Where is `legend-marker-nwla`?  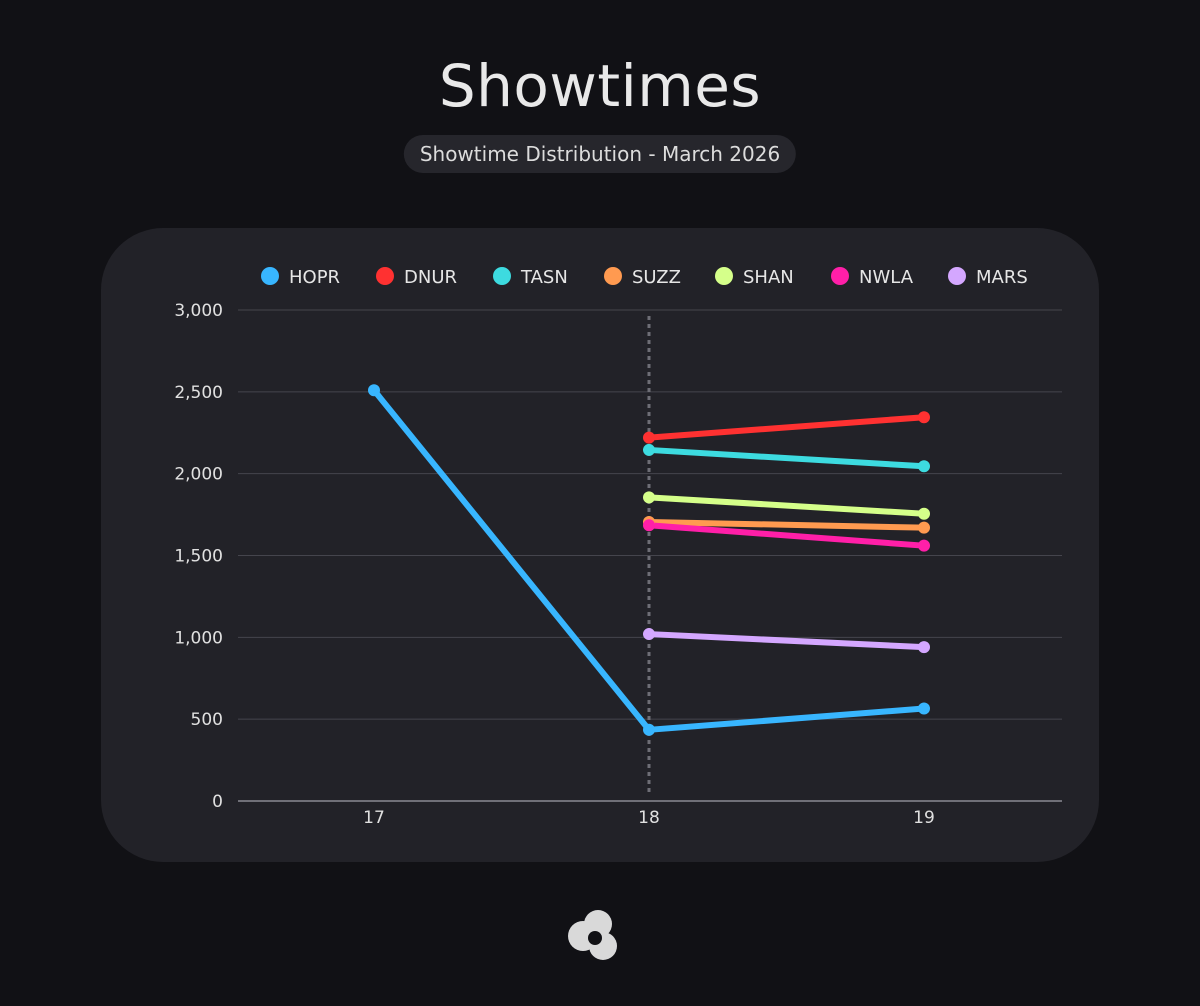 legend-marker-nwla is located at coordinates (840, 276).